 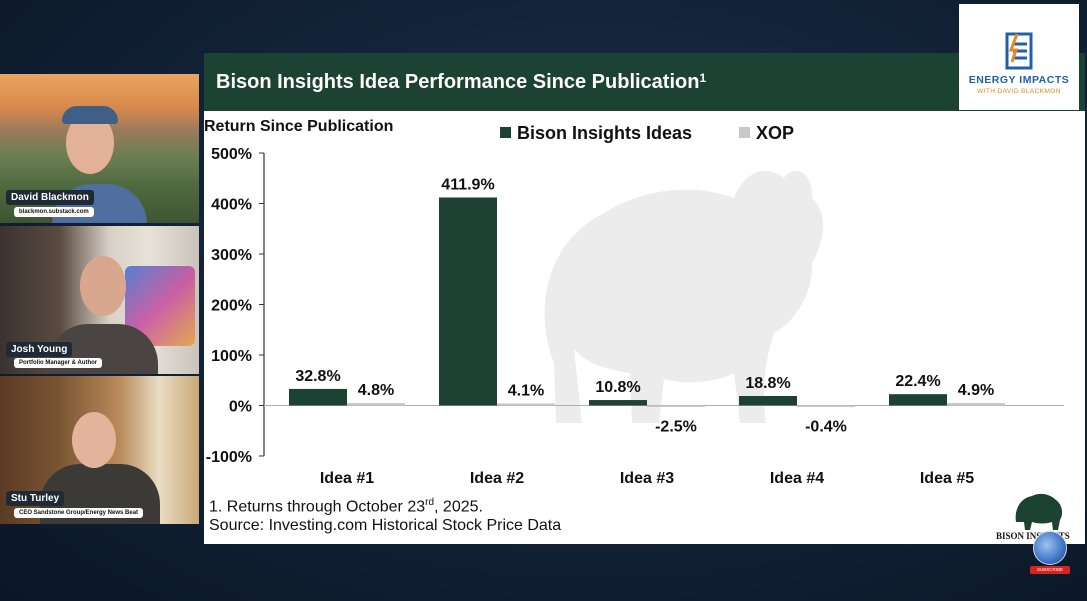 What do you see at coordinates (317, 376) in the screenshot?
I see `data-label: 32.8%` at bounding box center [317, 376].